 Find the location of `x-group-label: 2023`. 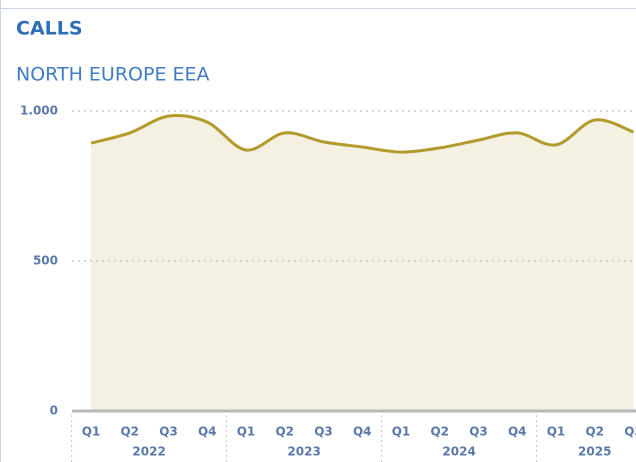

x-group-label: 2023 is located at coordinates (303, 452).